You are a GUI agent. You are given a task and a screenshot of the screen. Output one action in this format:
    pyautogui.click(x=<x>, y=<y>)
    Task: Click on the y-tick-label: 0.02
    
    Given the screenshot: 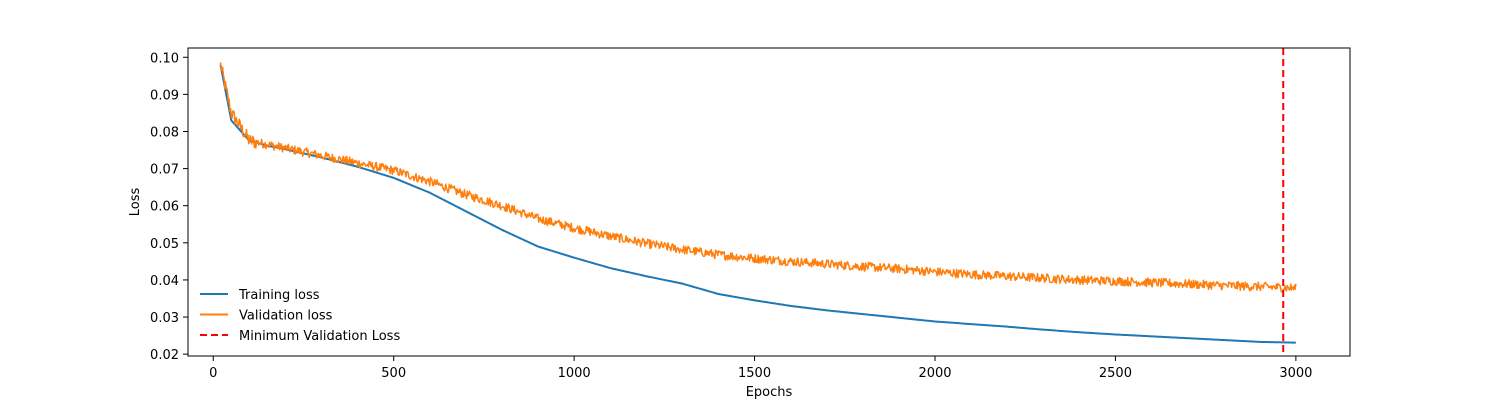 What is the action you would take?
    pyautogui.click(x=164, y=355)
    